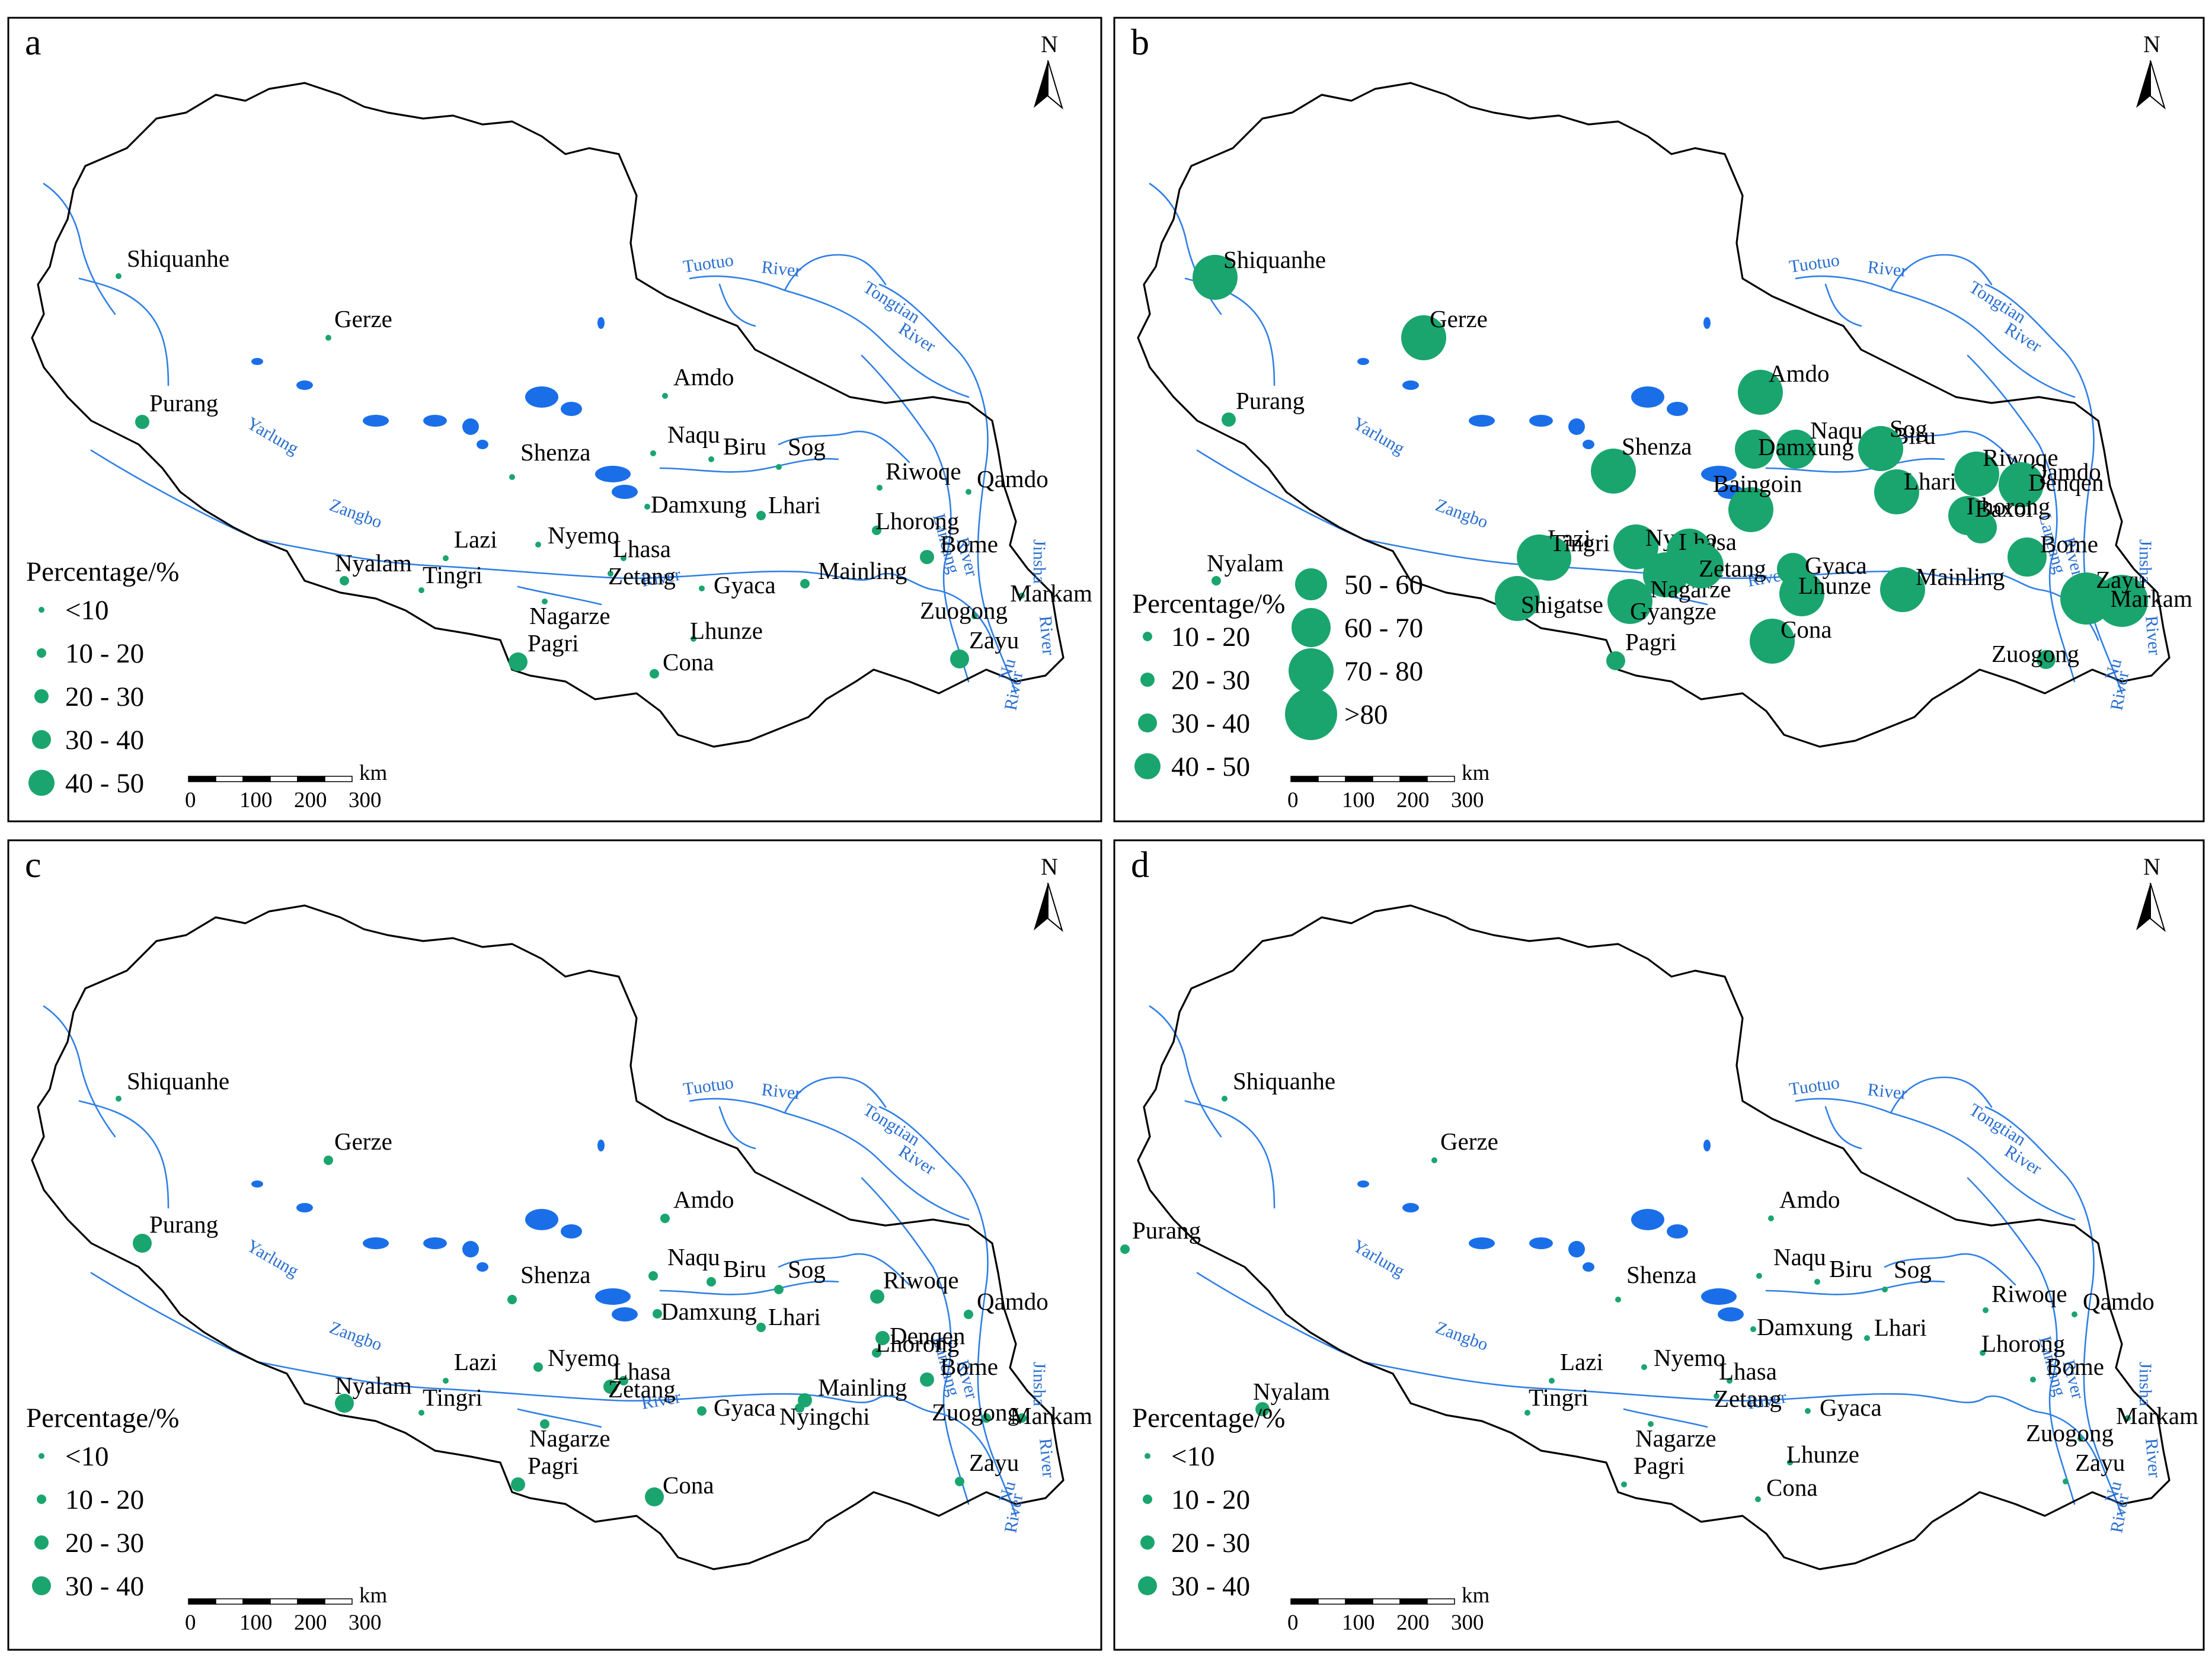 This screenshot has width=2212, height=1664. Describe the element at coordinates (737, 1271) in the screenshot. I see `station-marker: Biru` at that location.